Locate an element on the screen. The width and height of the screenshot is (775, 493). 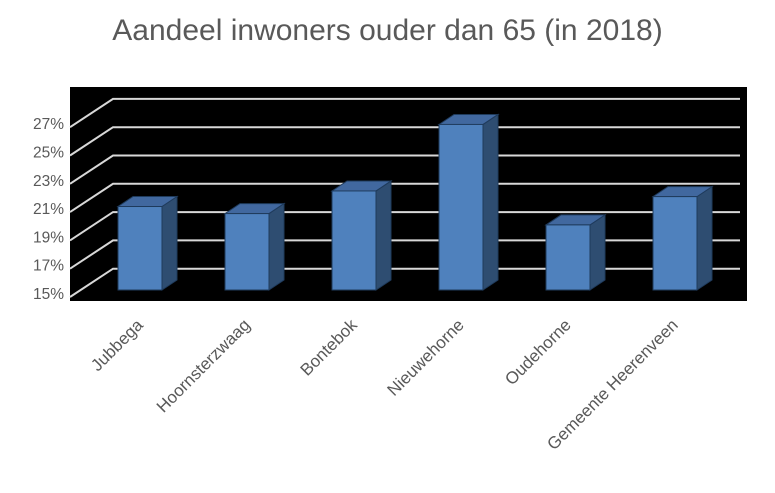
bar-side-gemeente-heerenveen is located at coordinates (704, 238).